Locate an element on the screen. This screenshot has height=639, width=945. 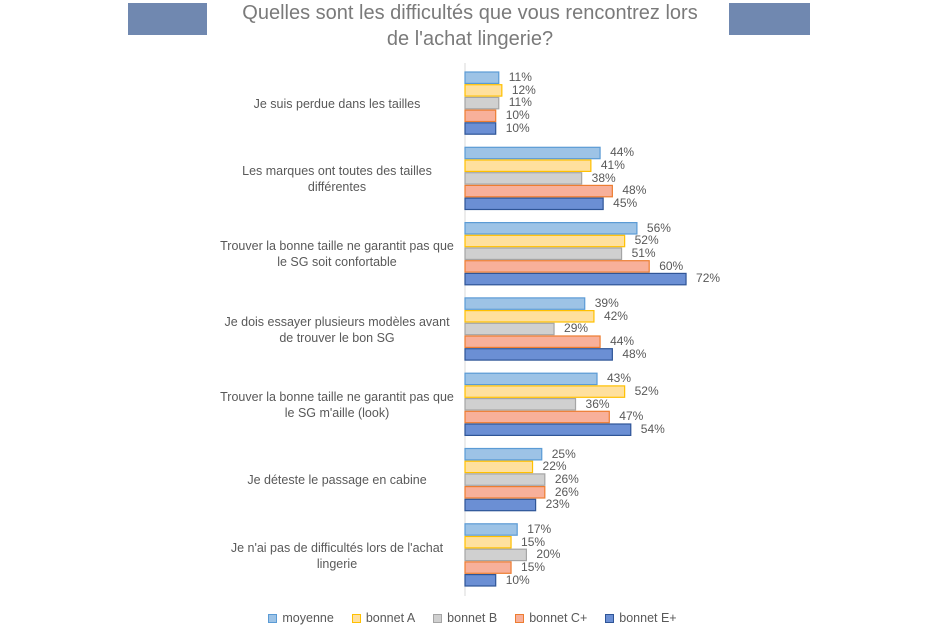
header-decoration-right is located at coordinates (769, 19).